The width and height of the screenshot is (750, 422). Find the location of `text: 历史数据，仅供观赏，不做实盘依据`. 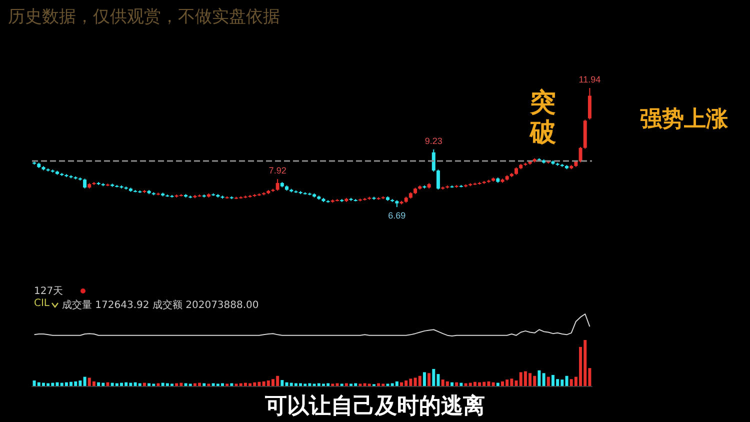

text: 历史数据，仅供观赏，不做实盘依据 is located at coordinates (144, 17).